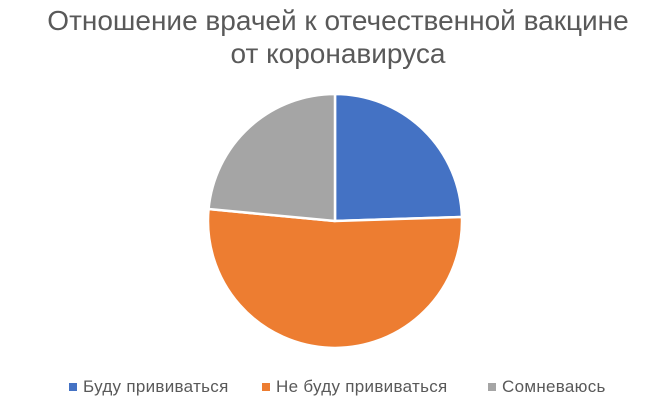  What do you see at coordinates (338, 53) in the screenshot?
I see `chart-title-line2: от коронавируса` at bounding box center [338, 53].